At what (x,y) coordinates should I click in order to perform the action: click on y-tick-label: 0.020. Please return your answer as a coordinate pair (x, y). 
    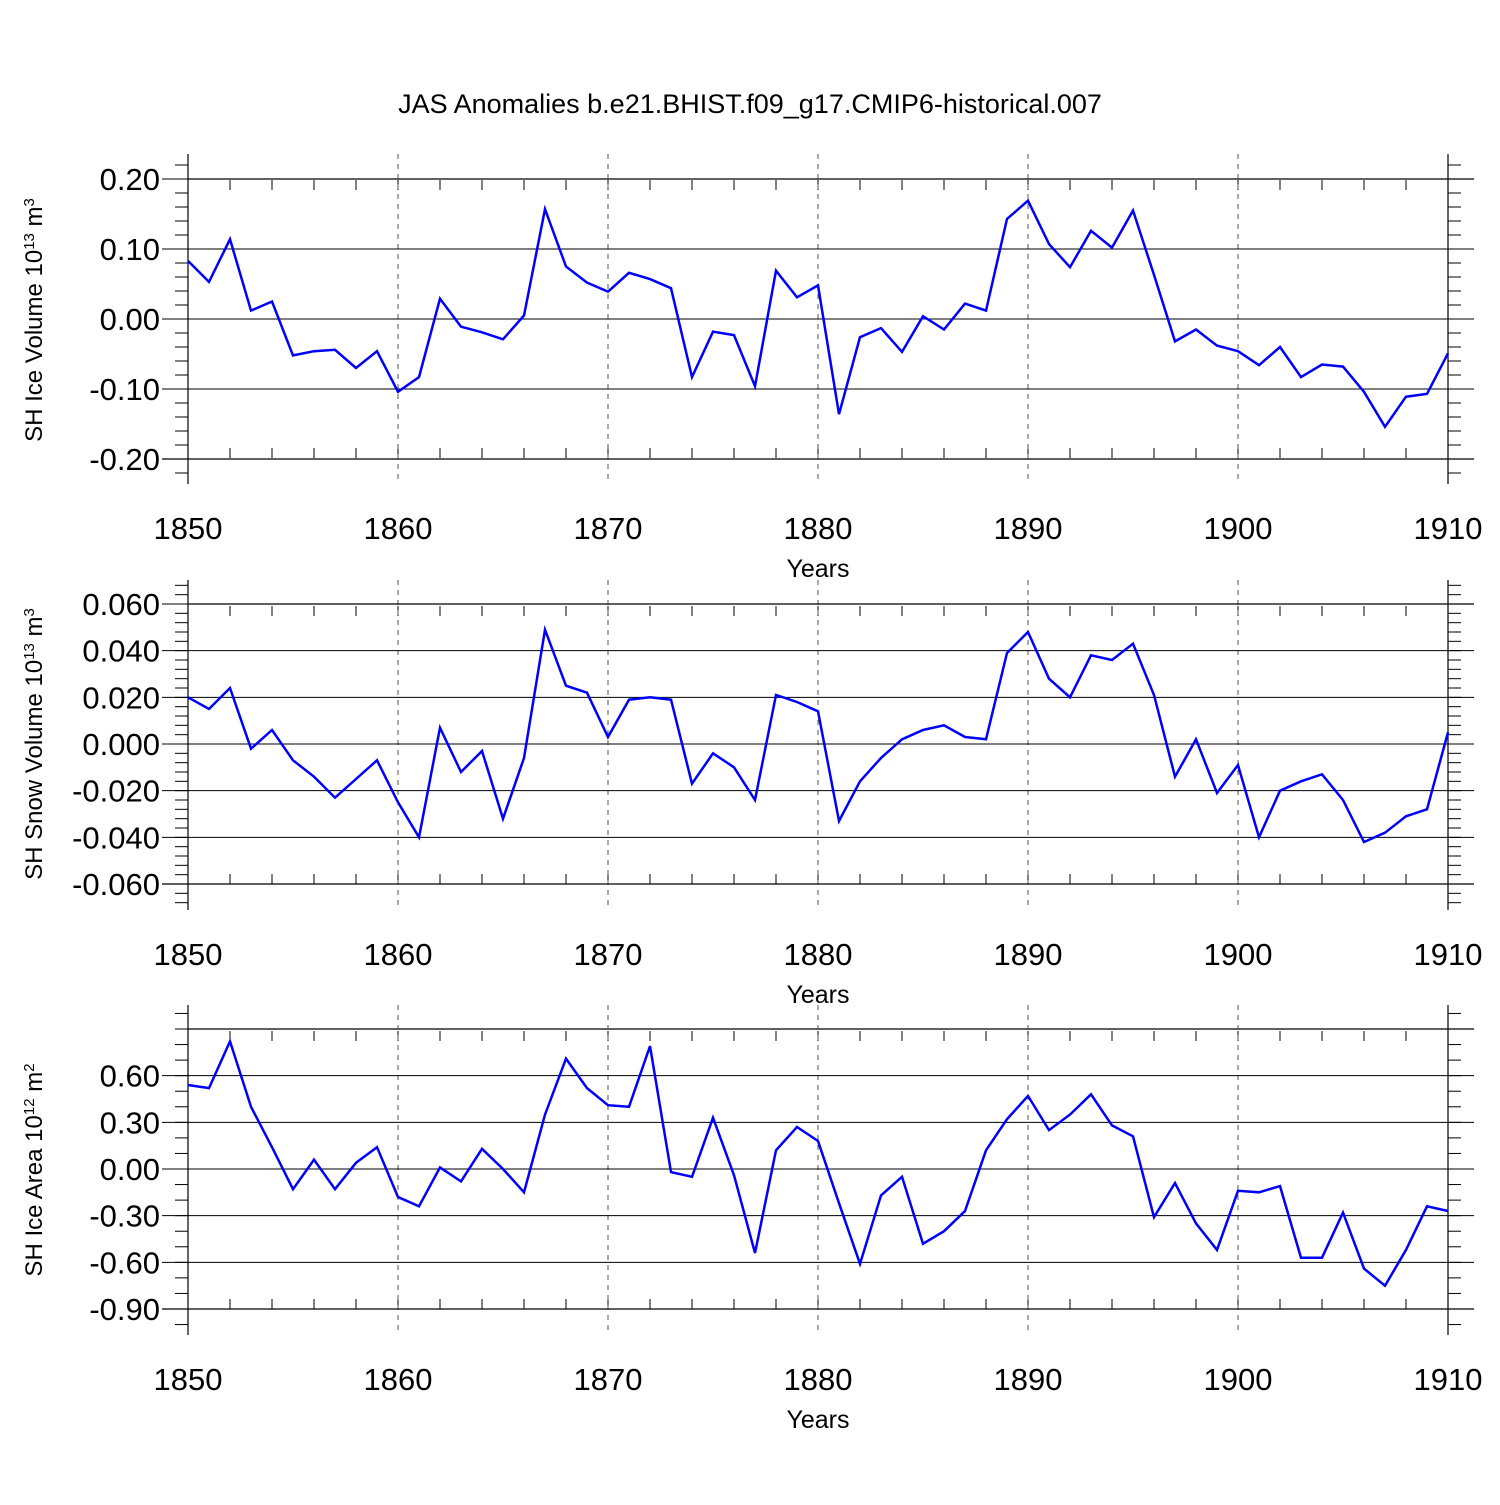
    Looking at the image, I should click on (121, 697).